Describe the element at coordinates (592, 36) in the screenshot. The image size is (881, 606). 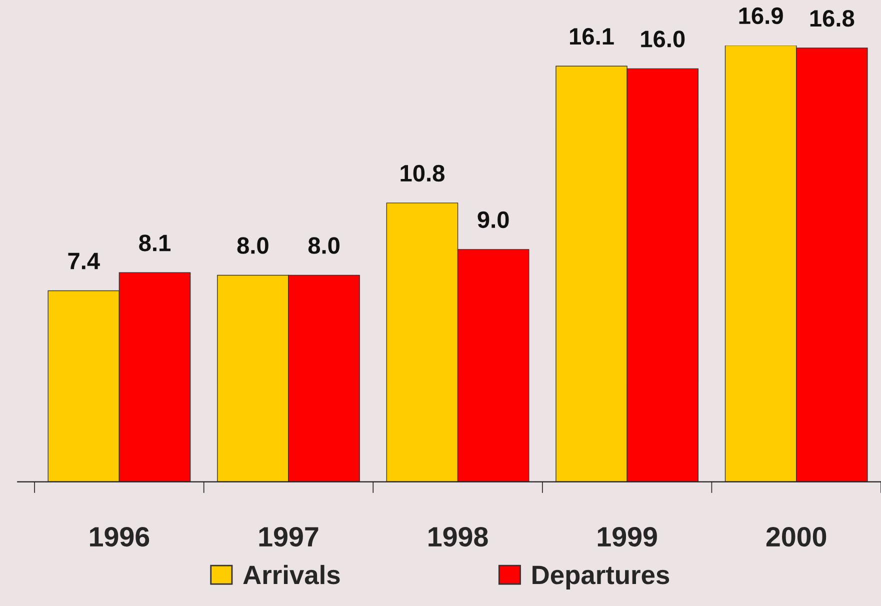
I see `data-label: 16.1` at that location.